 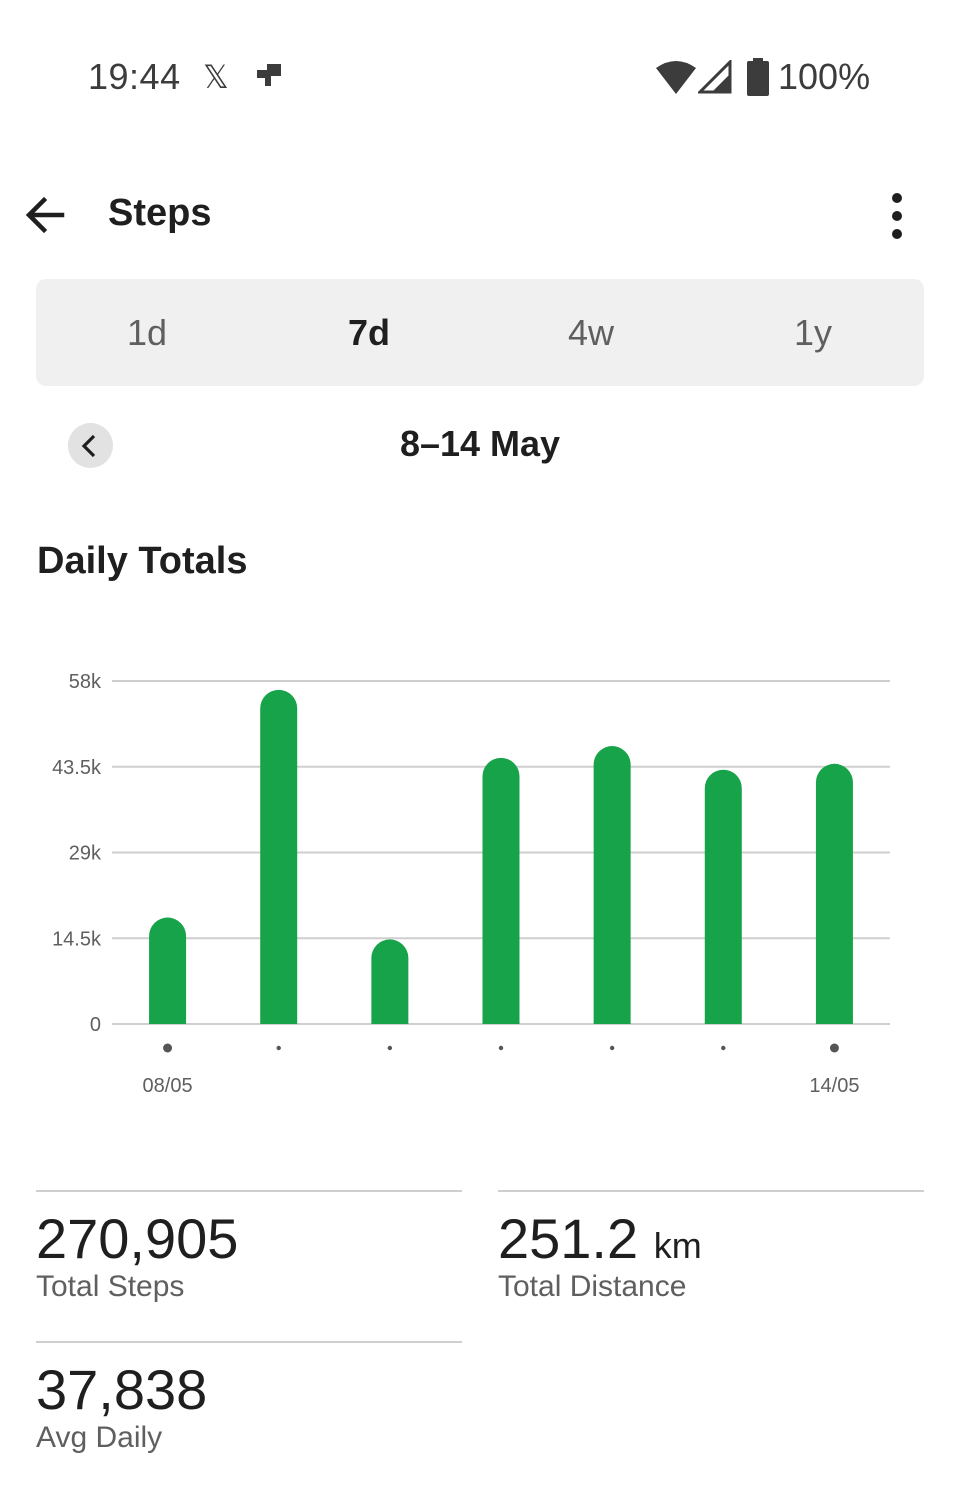 What do you see at coordinates (216, 77) in the screenshot?
I see `x-app-icon: 𝕏` at bounding box center [216, 77].